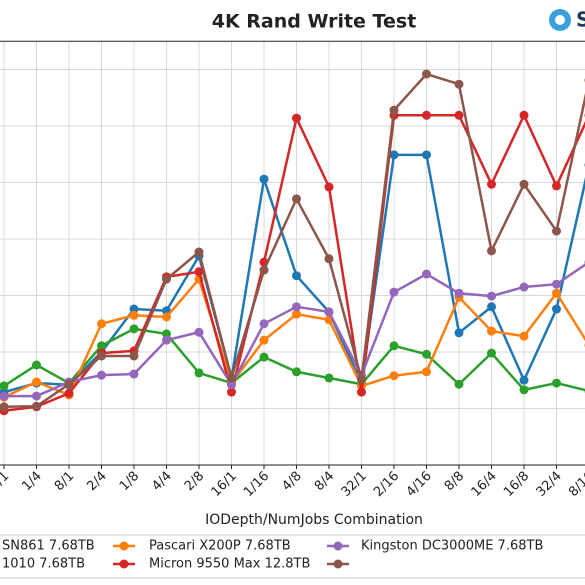 Image resolution: width=585 pixels, height=585 pixels. Describe the element at coordinates (575, 484) in the screenshot. I see `x-tick-label: 8/16` at that location.